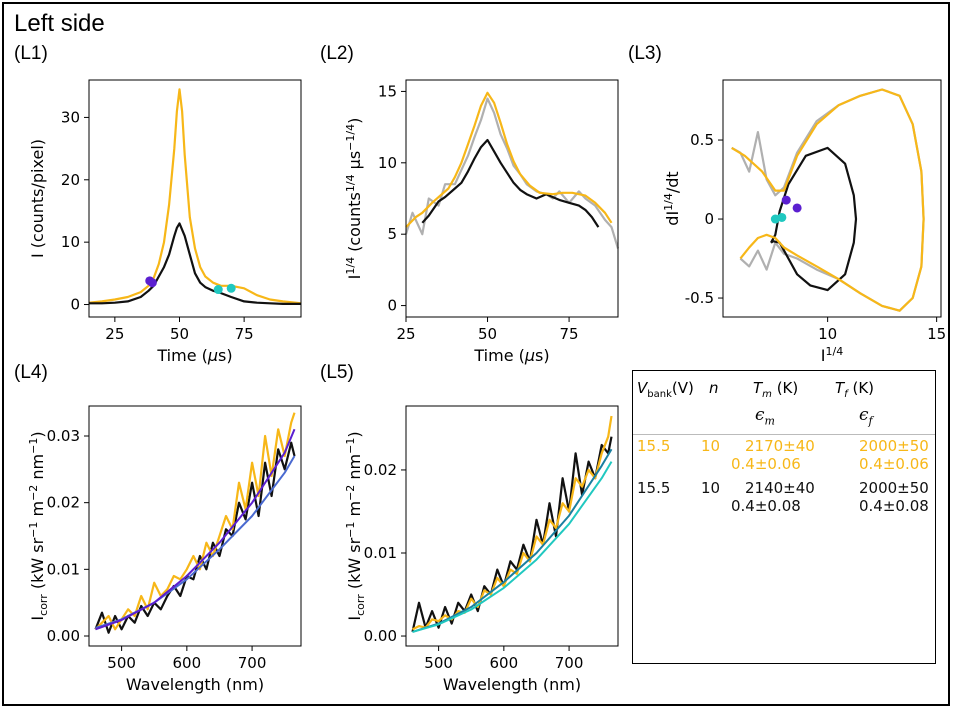 Image resolution: width=954 pixels, height=710 pixels. What do you see at coordinates (665, 389) in the screenshot?
I see `header-vbank: Vbank(V)` at bounding box center [665, 389].